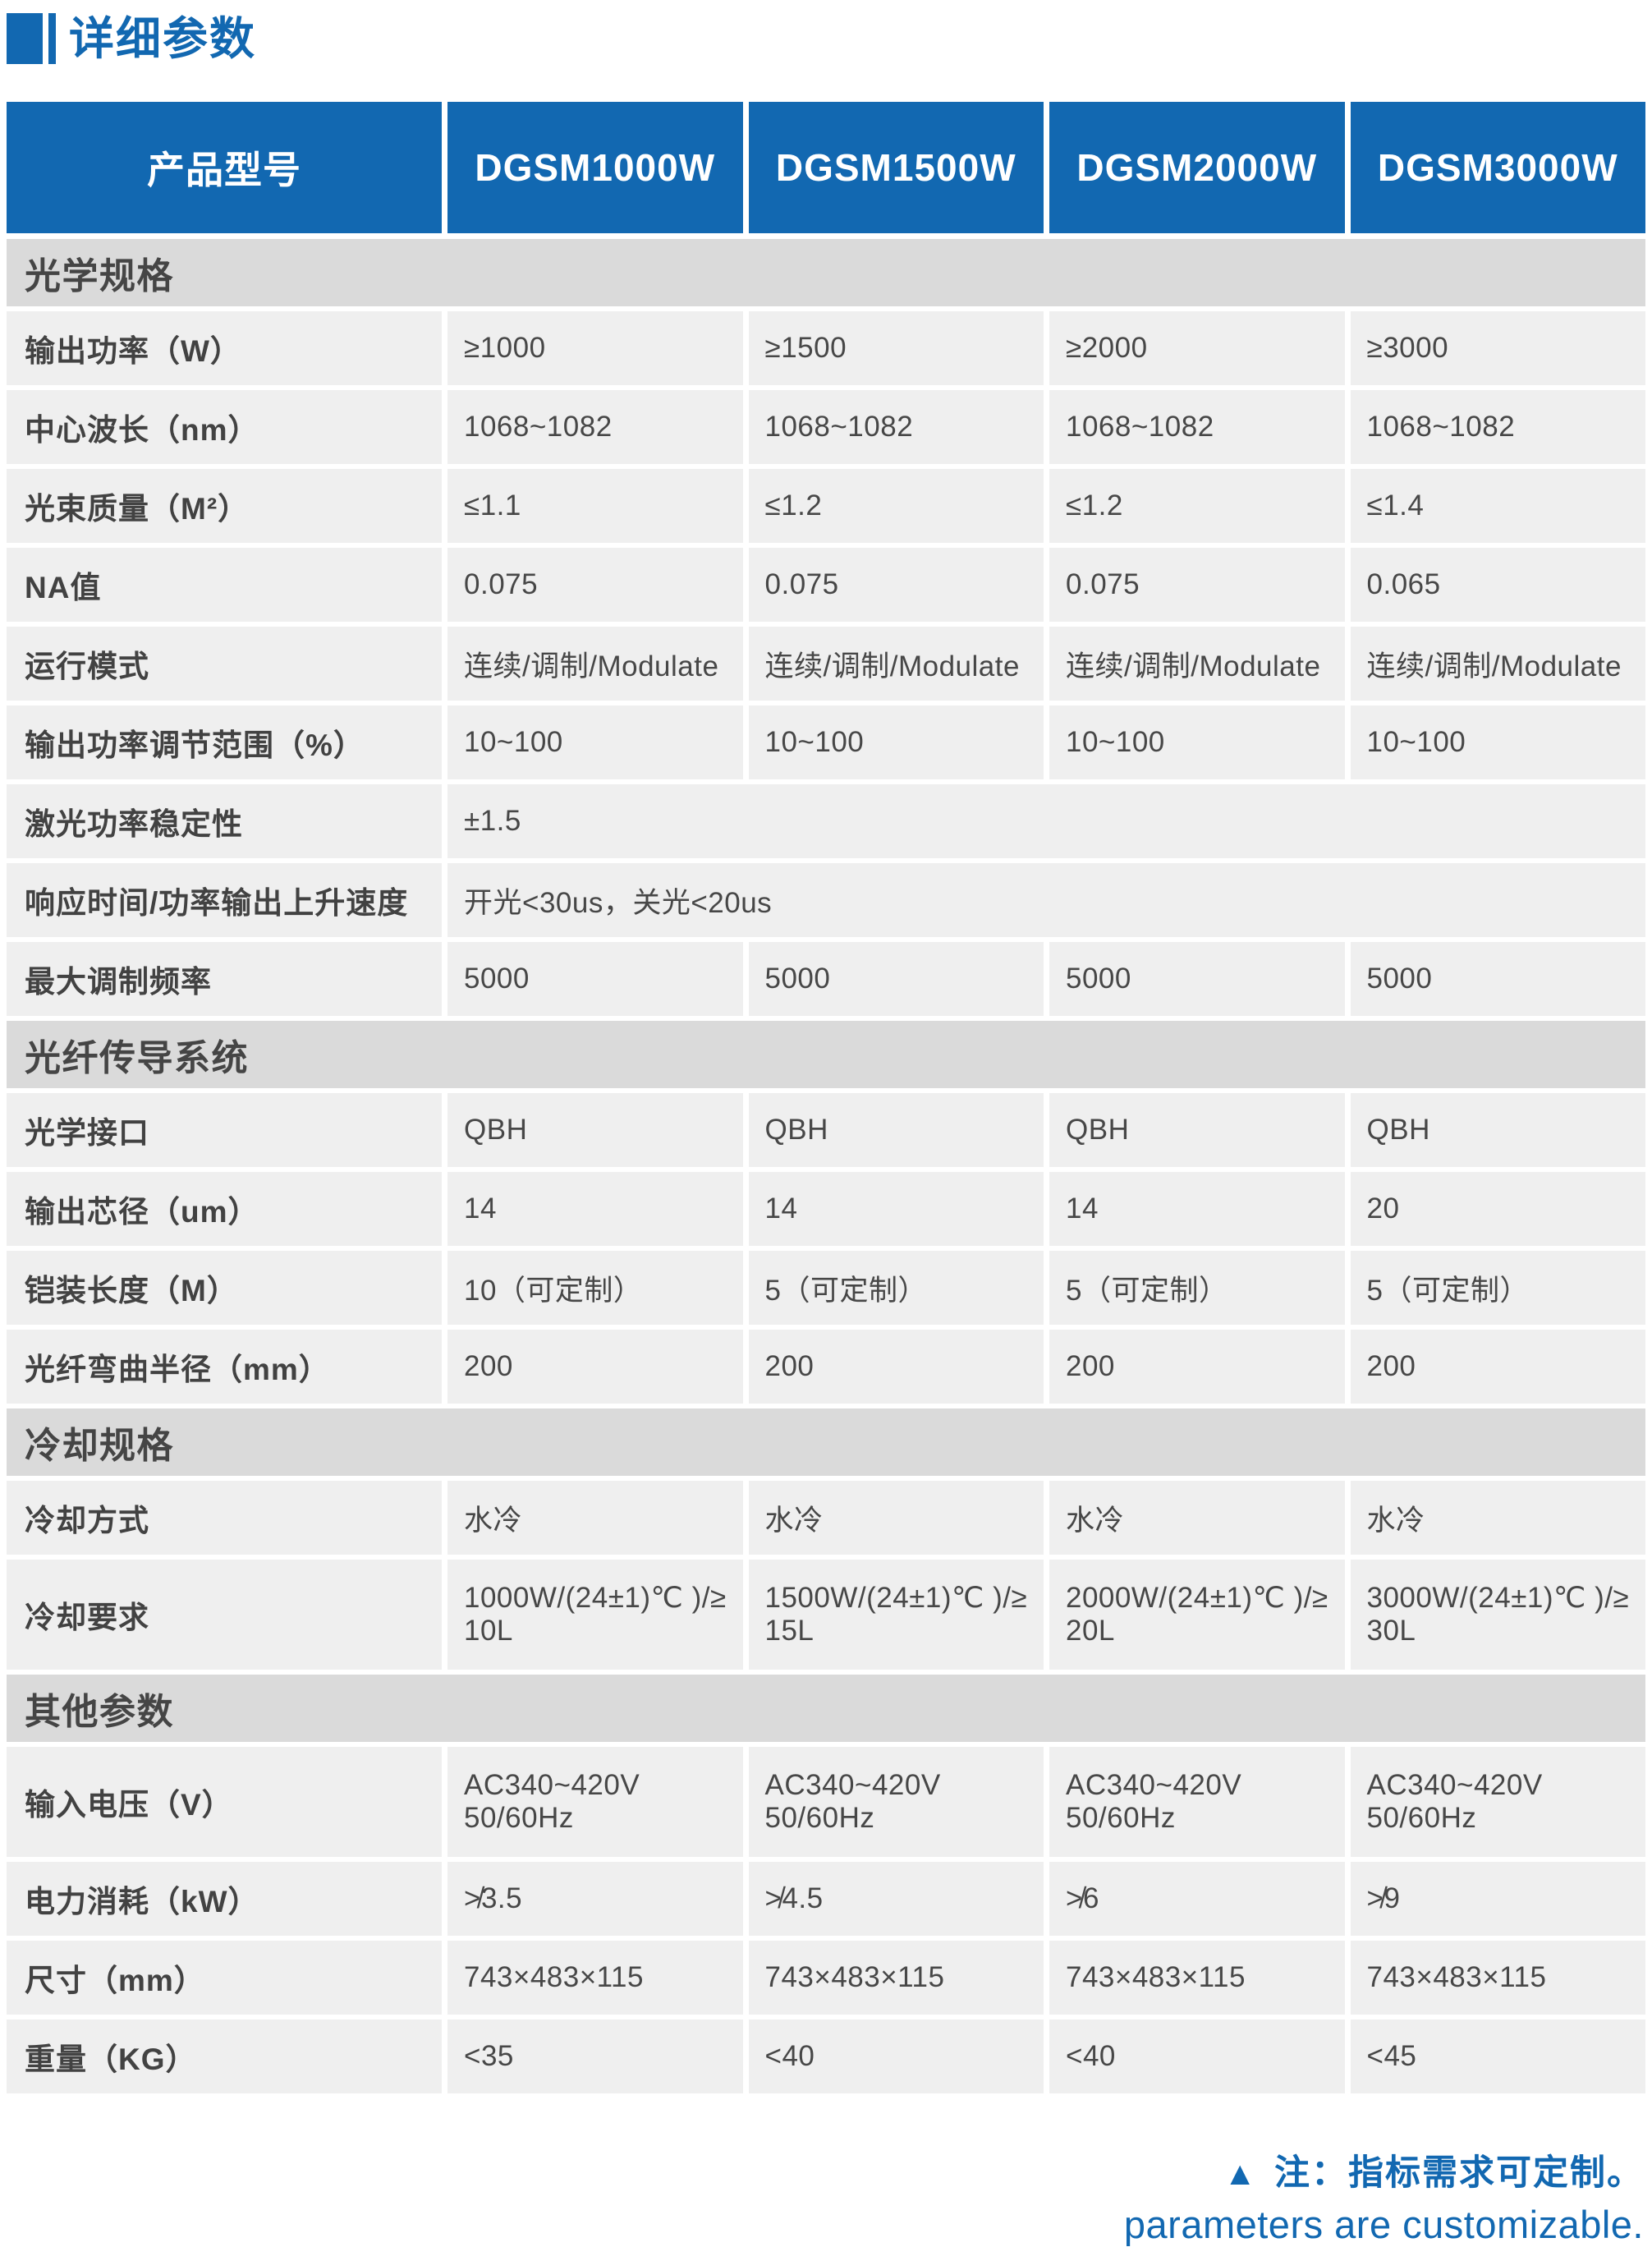  Describe the element at coordinates (595, 1615) in the screenshot. I see `spec-cell: 1000W/(24±1)℃ )/≥ 10L` at that location.